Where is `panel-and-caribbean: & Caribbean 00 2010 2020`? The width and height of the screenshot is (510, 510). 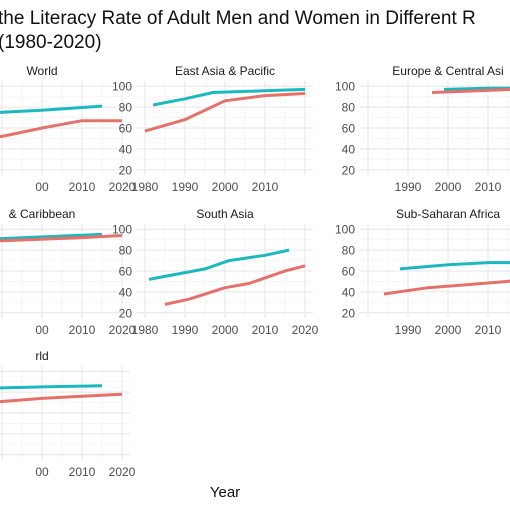 panel-and-caribbean: & Caribbean 00 2010 2020 is located at coordinates (68, 272).